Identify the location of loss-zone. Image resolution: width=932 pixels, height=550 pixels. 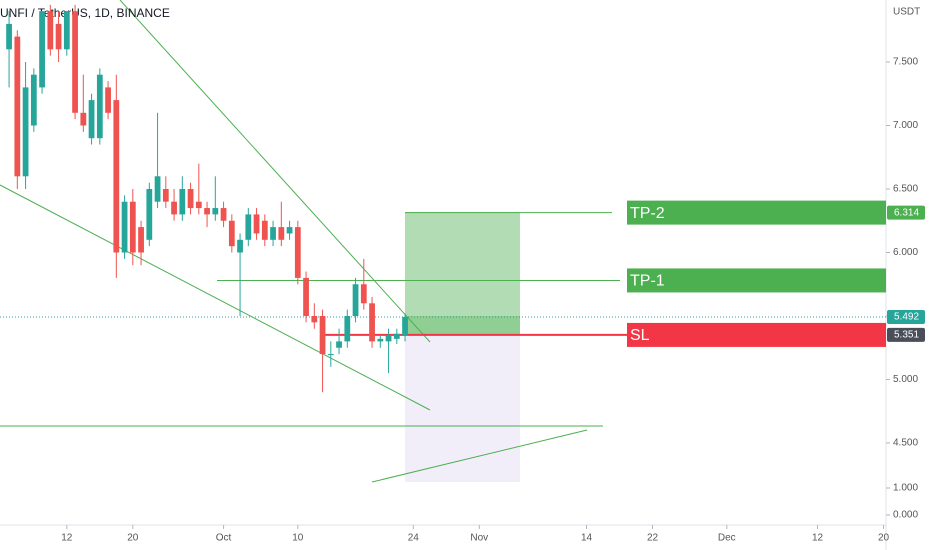
(462, 408).